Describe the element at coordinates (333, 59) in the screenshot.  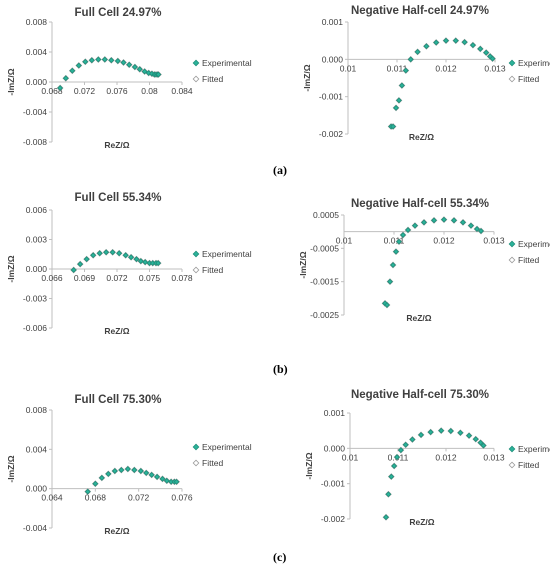
I see `chart2-ytick-label: 0.000` at that location.